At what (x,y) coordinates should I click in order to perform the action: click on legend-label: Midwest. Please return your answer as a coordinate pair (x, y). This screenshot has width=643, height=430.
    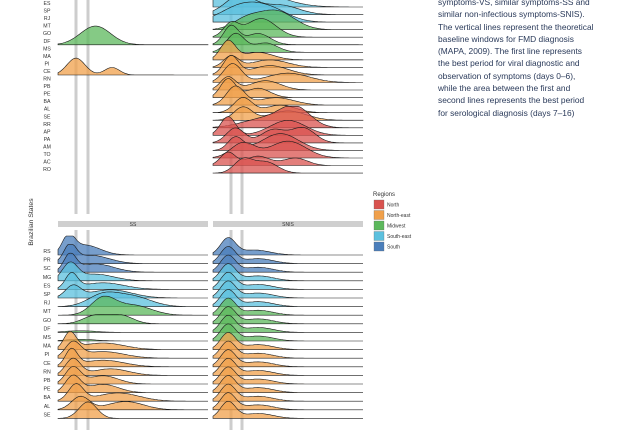
    Looking at the image, I should click on (396, 227).